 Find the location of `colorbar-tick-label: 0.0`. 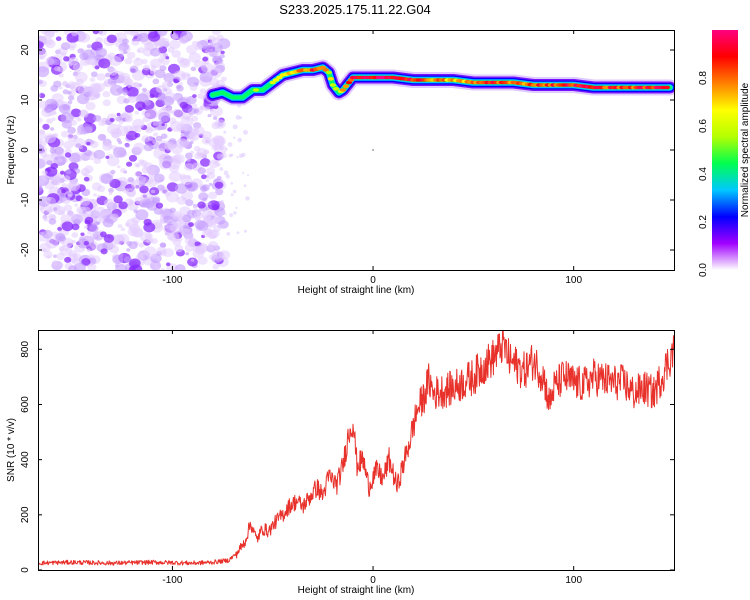

colorbar-tick-label: 0.0 is located at coordinates (703, 270).